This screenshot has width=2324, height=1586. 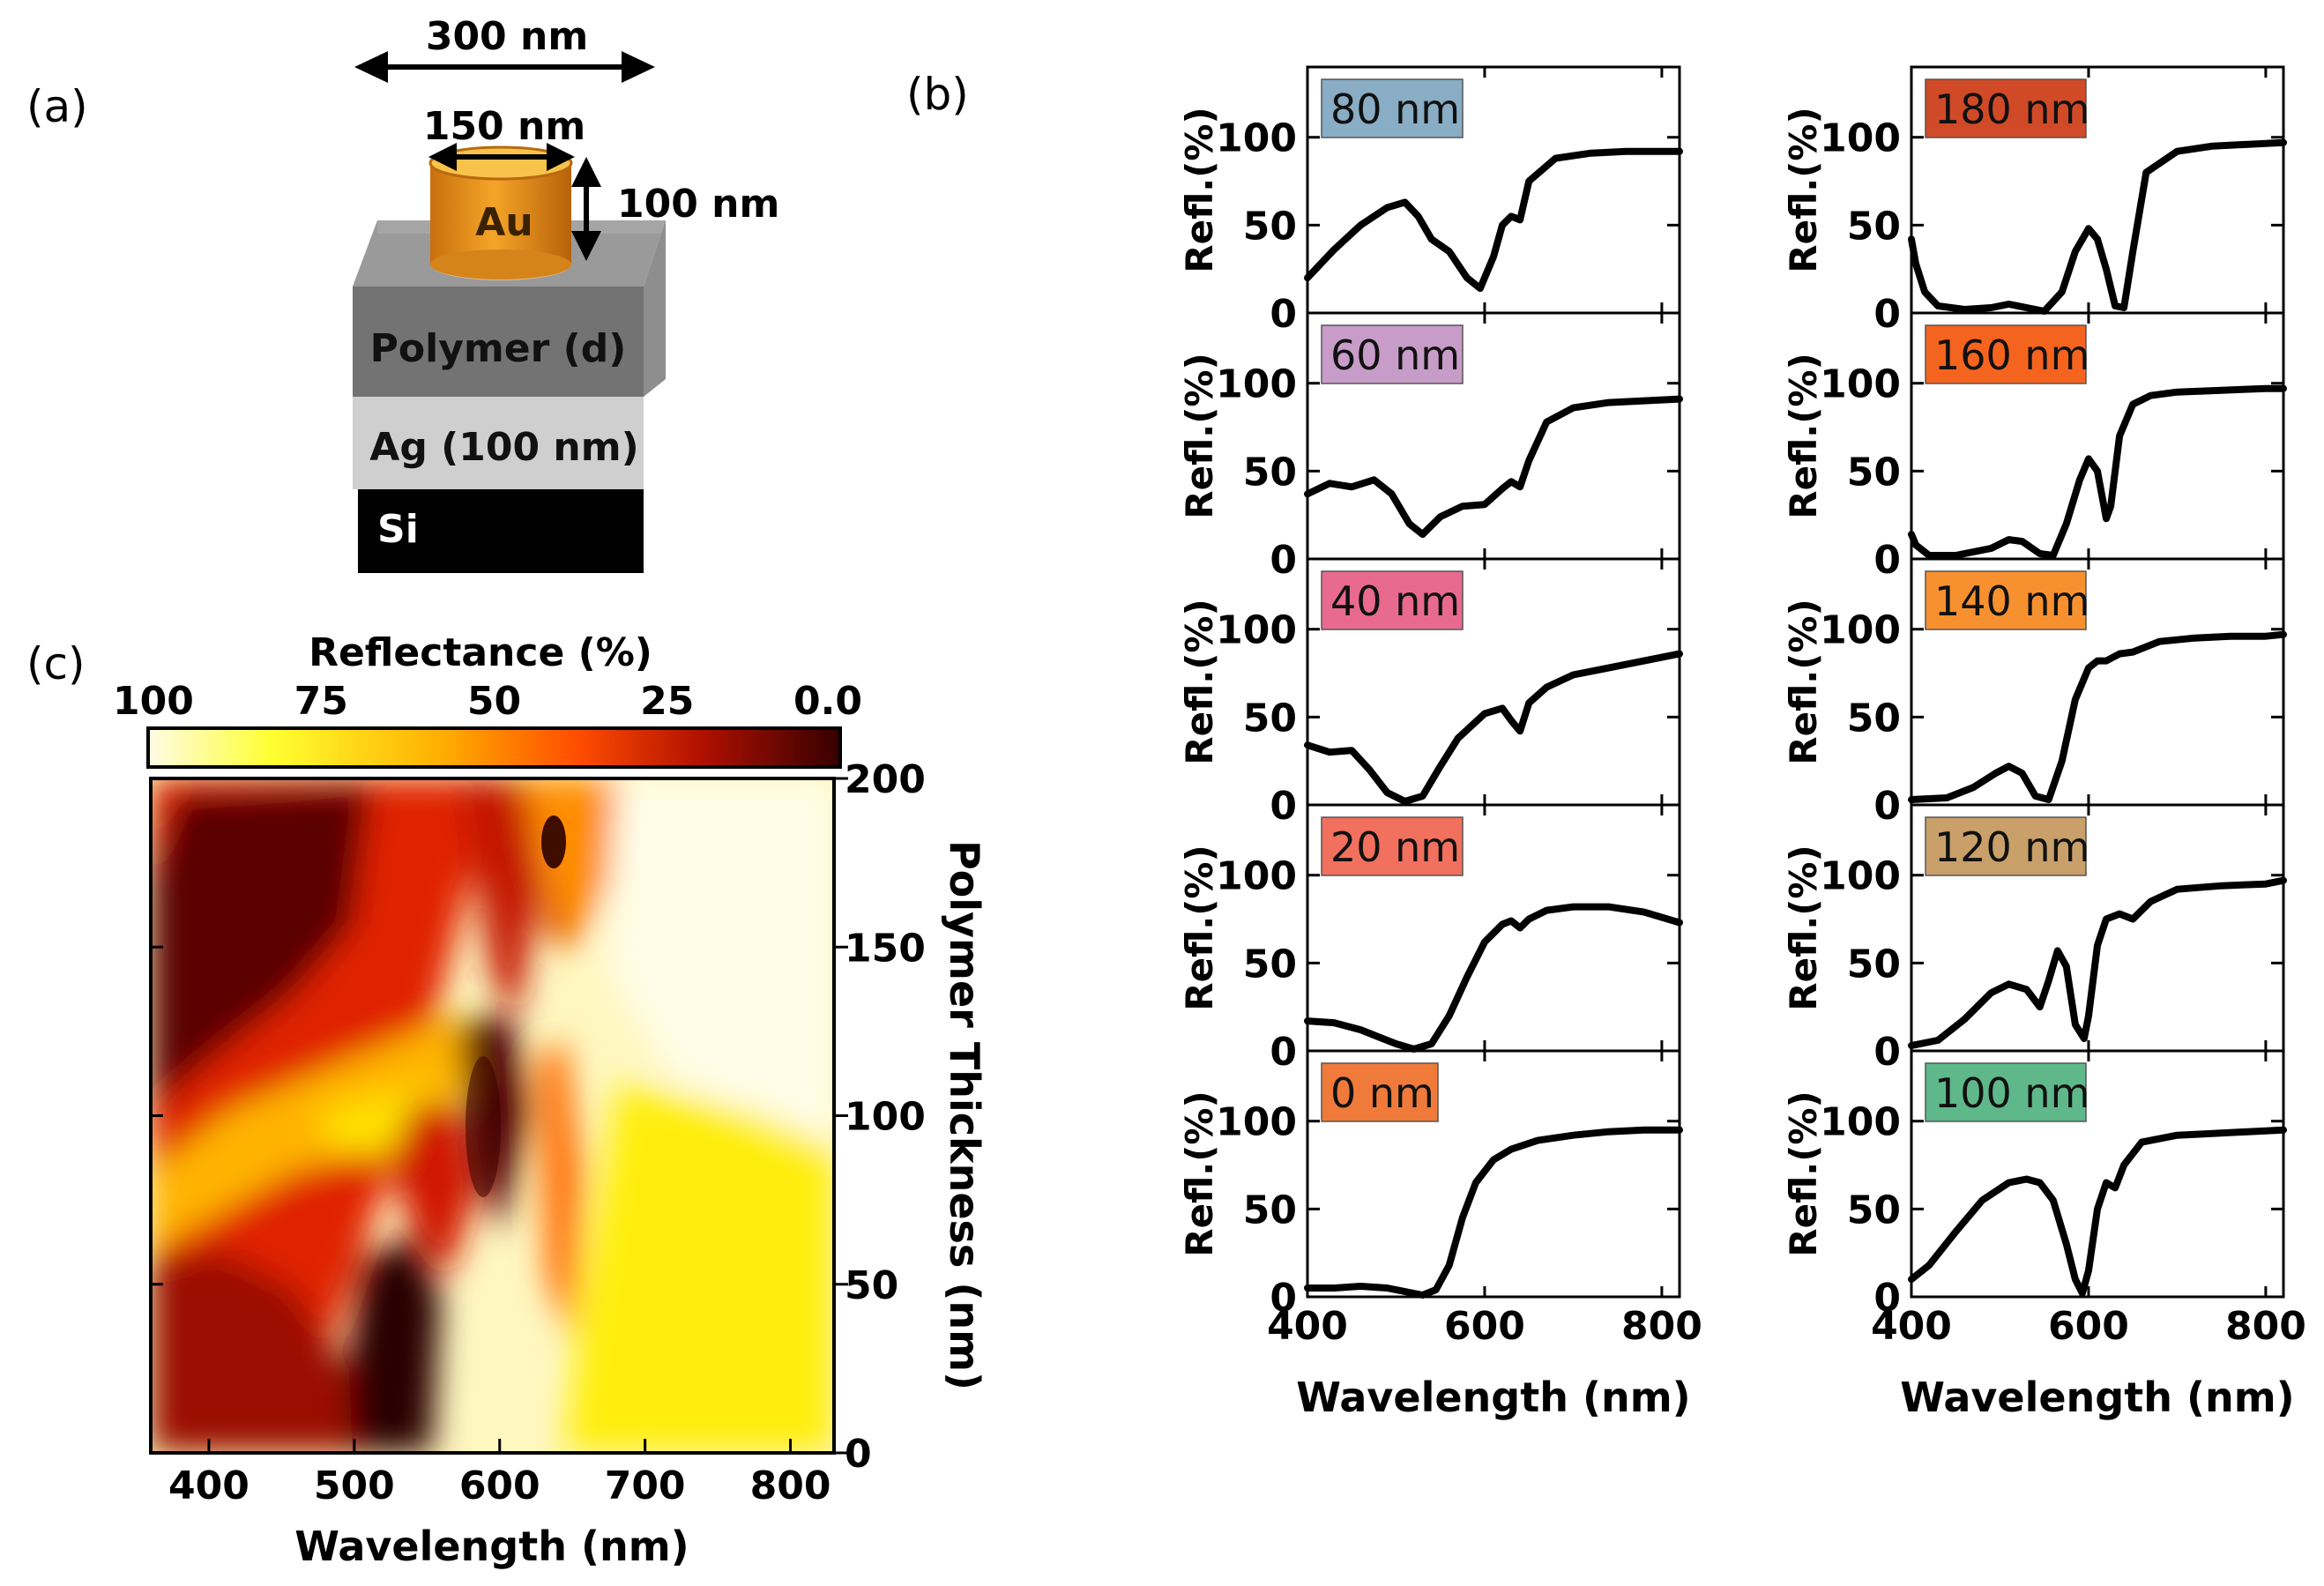 I want to click on colorbar, so click(x=494, y=747).